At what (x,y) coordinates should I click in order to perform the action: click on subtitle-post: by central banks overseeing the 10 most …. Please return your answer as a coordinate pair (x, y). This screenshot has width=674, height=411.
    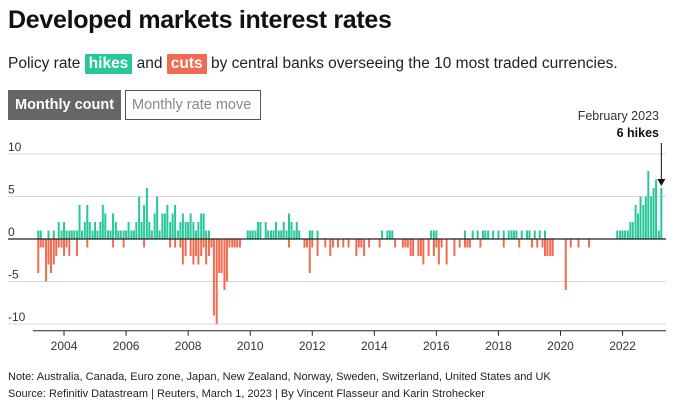
    Looking at the image, I should click on (412, 63).